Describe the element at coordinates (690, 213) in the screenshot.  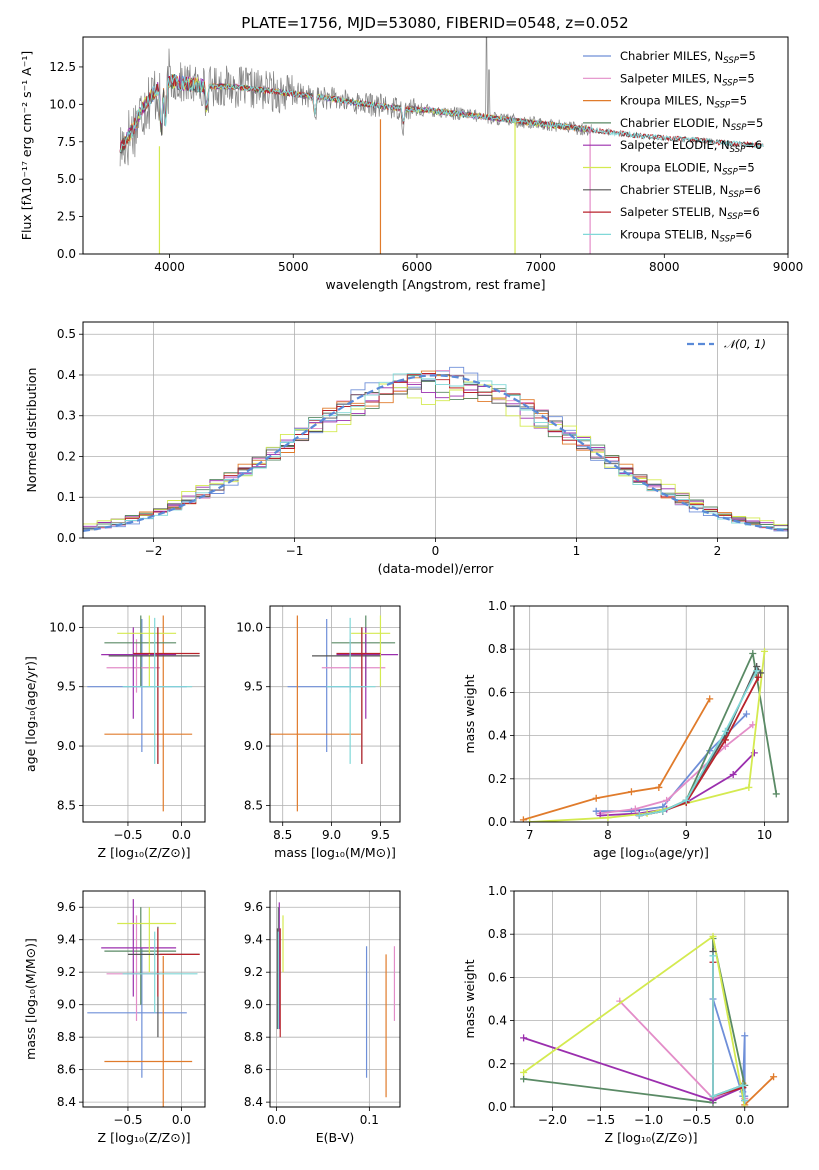
I see `legend-label: Salpeter STELIB, NSSP=6` at that location.